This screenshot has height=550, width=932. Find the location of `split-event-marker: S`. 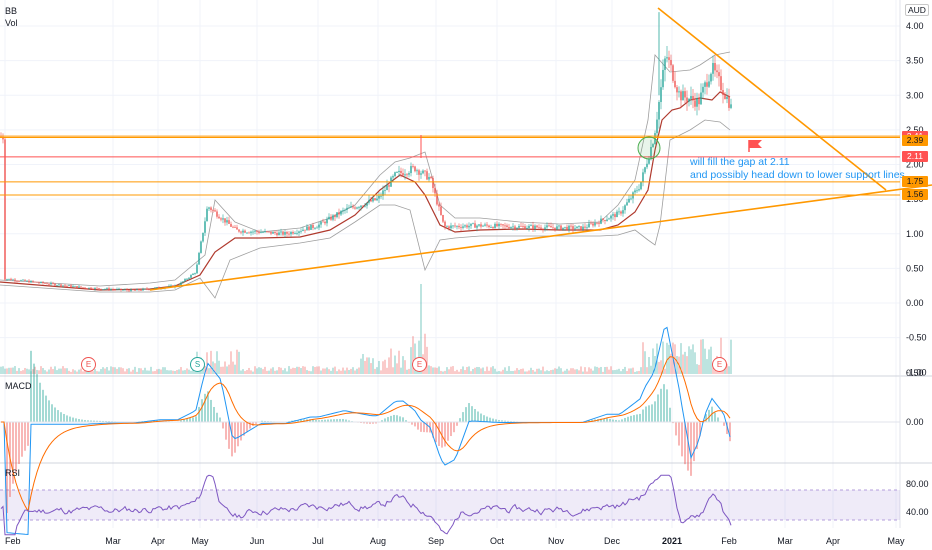

split-event-marker: S is located at coordinates (197, 364).